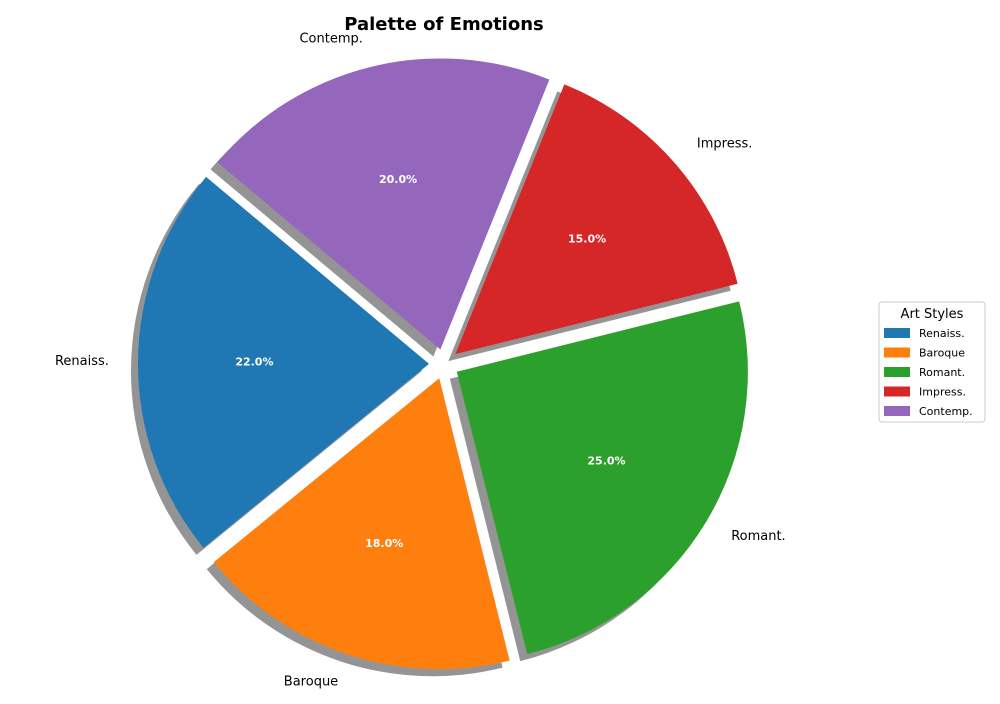  Describe the element at coordinates (897, 411) in the screenshot. I see `legend-swatch-contemp` at that location.